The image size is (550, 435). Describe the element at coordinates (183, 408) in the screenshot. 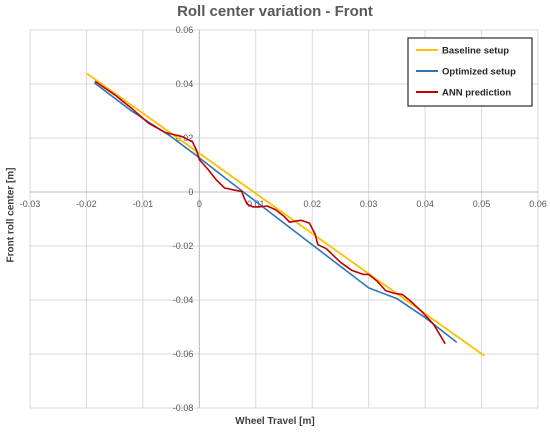

I see `y-tick-label: -0.08` at that location.